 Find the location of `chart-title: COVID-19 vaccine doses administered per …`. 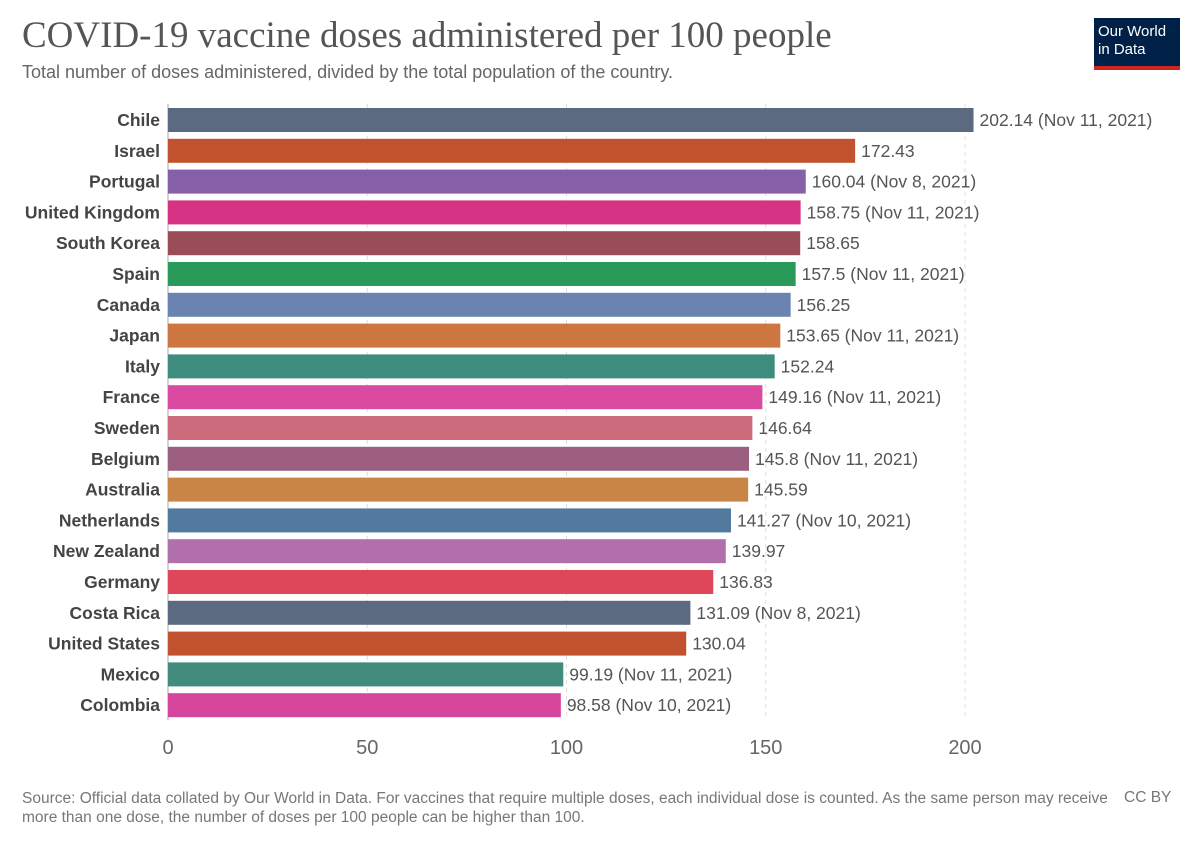

chart-title: COVID-19 vaccine doses administered per … is located at coordinates (427, 35).